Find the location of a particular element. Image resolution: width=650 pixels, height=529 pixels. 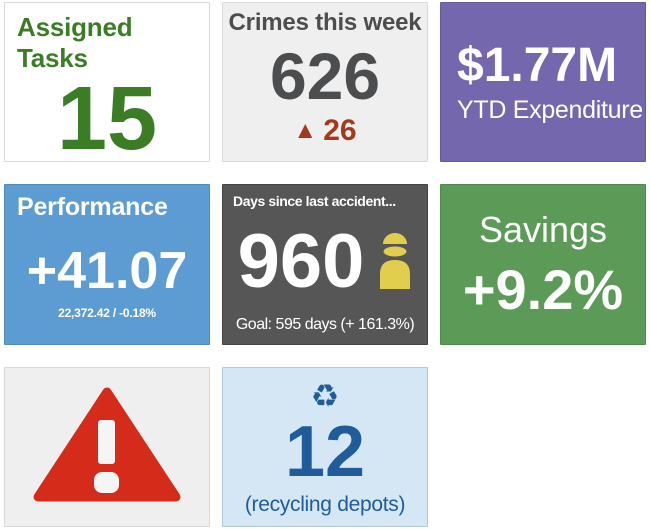

ytd-expenditure-label: YTD Expenditure is located at coordinates (550, 109).